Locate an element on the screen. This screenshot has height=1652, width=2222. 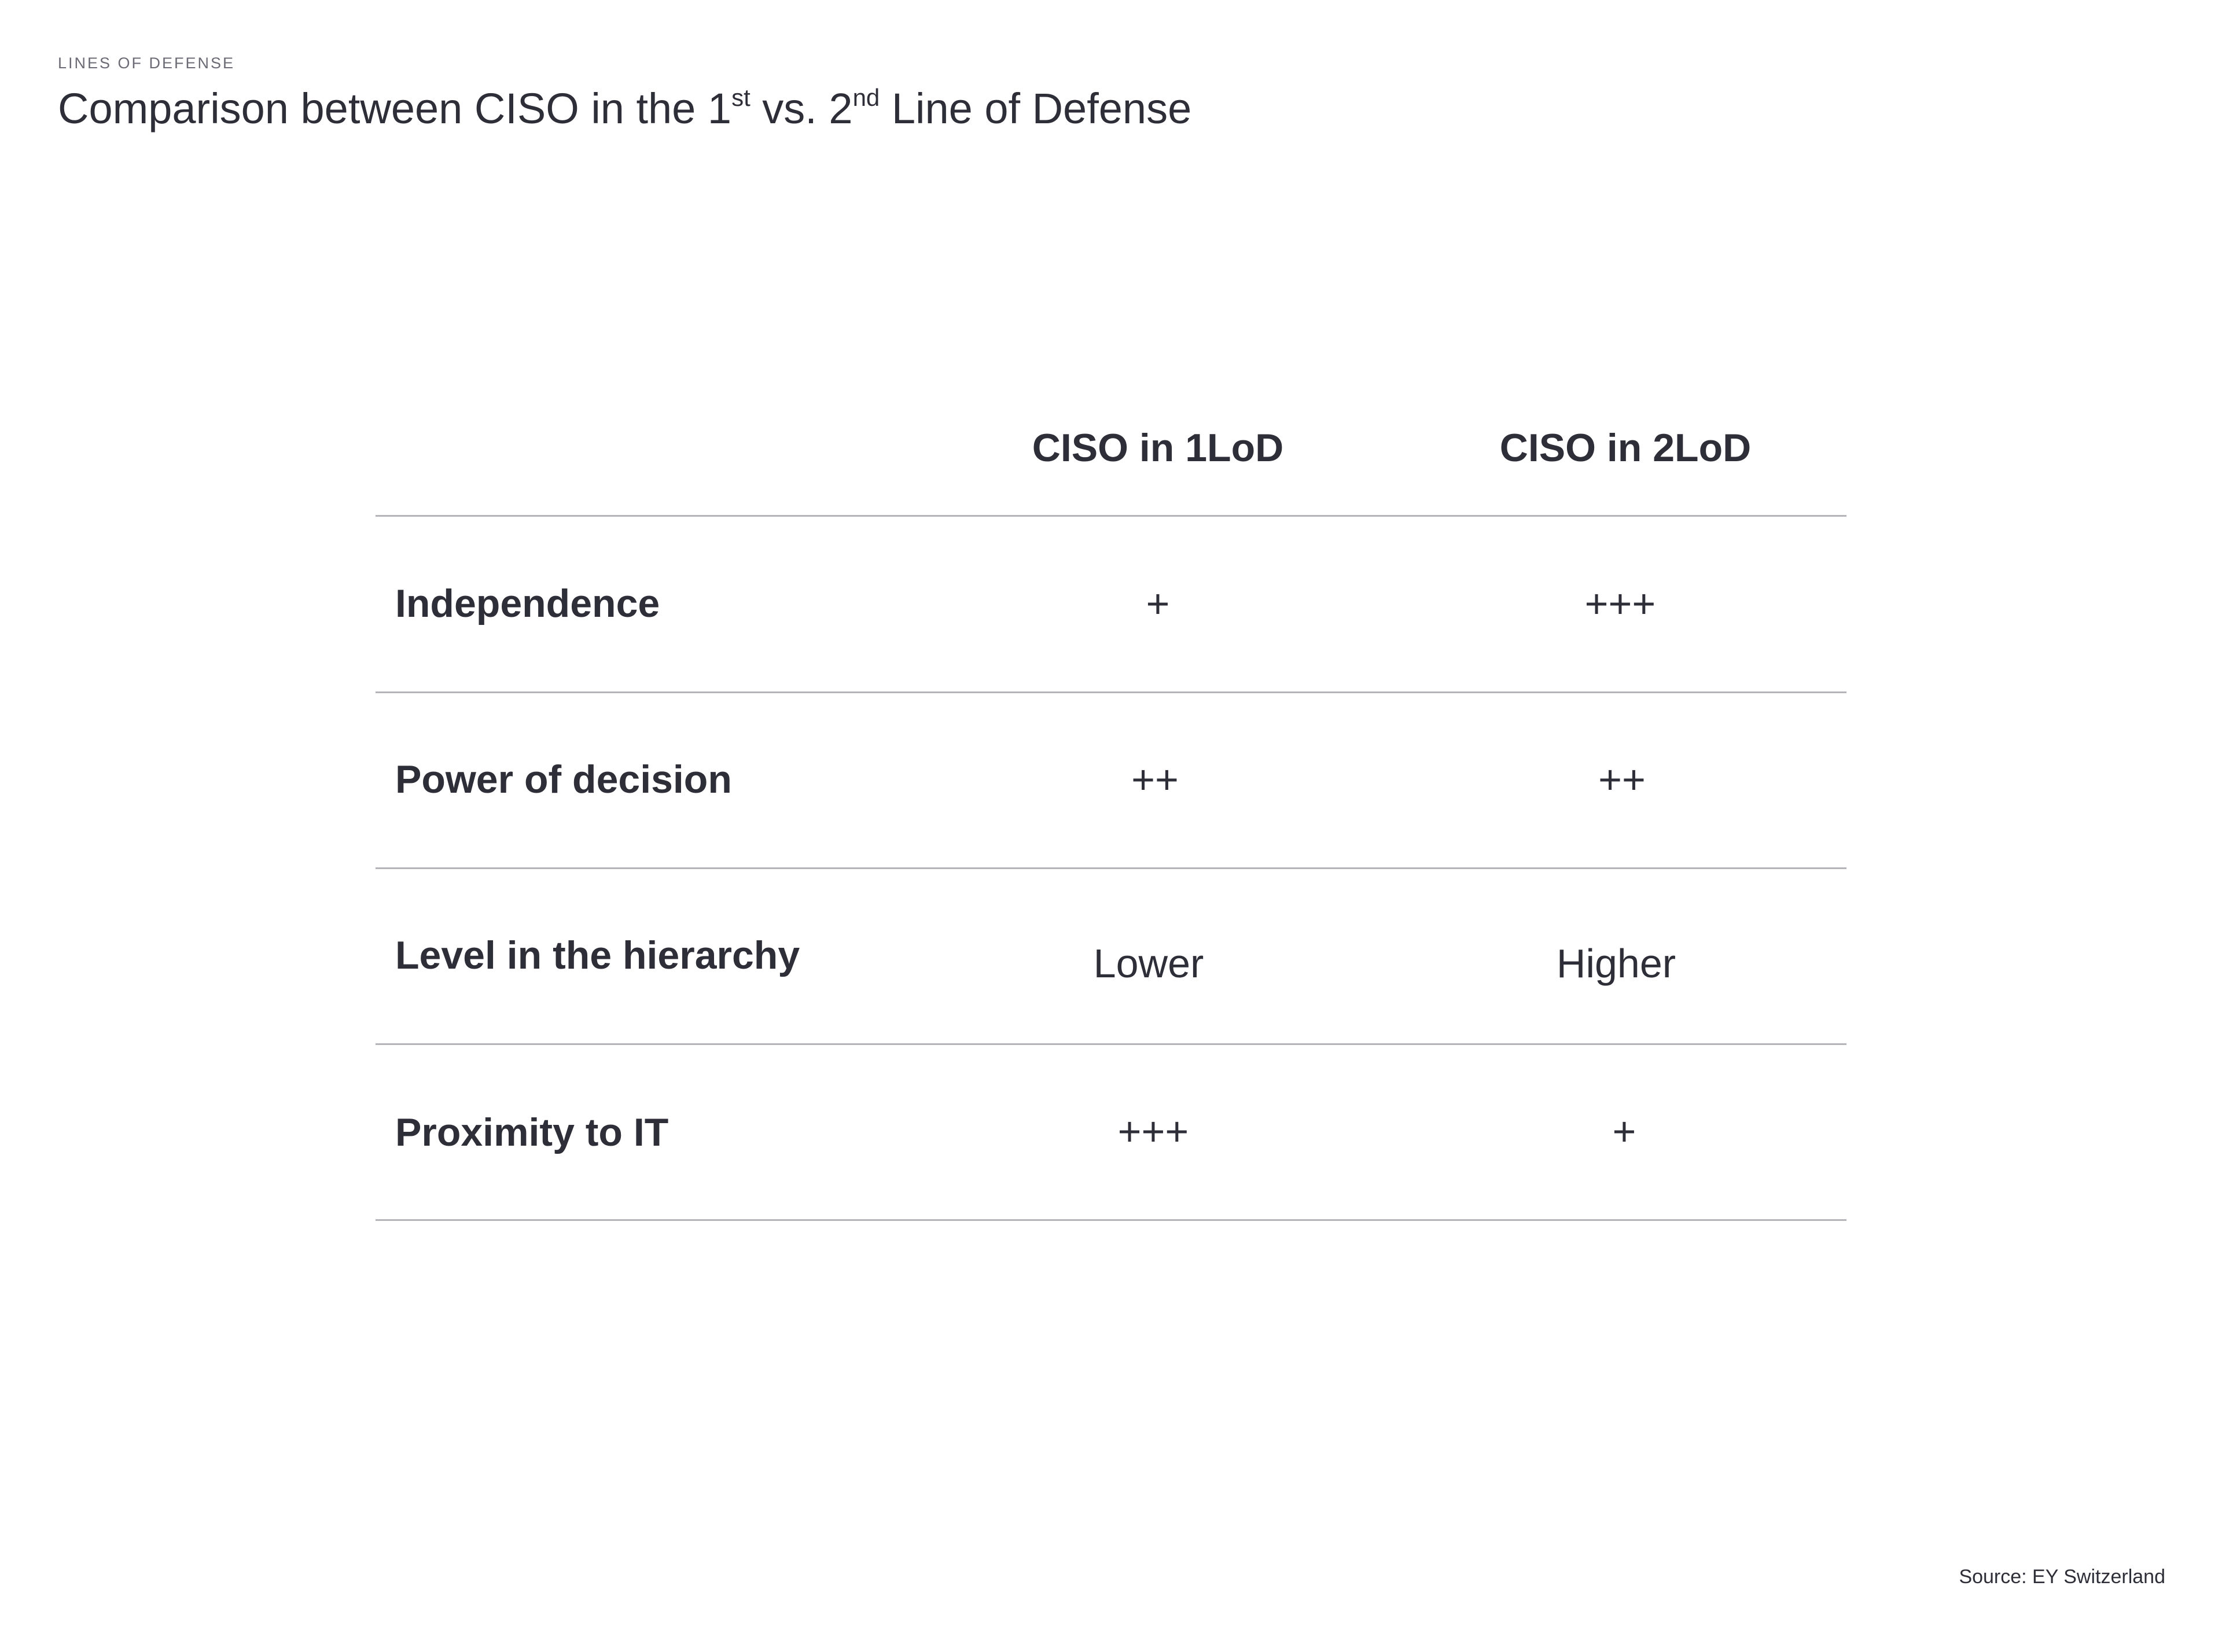
title-text: Comparison between CISO in the 1 is located at coordinates (395, 108).